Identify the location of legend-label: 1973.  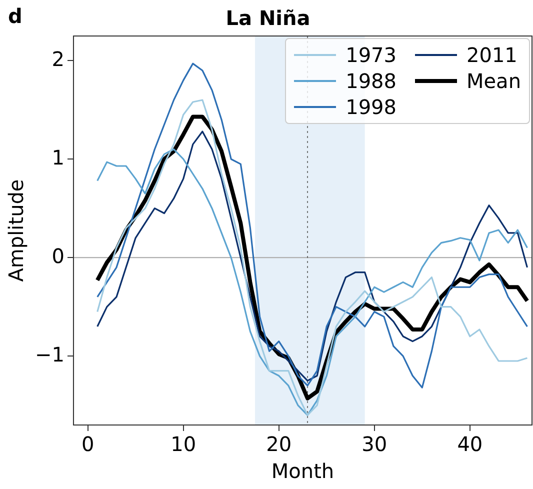
(371, 55).